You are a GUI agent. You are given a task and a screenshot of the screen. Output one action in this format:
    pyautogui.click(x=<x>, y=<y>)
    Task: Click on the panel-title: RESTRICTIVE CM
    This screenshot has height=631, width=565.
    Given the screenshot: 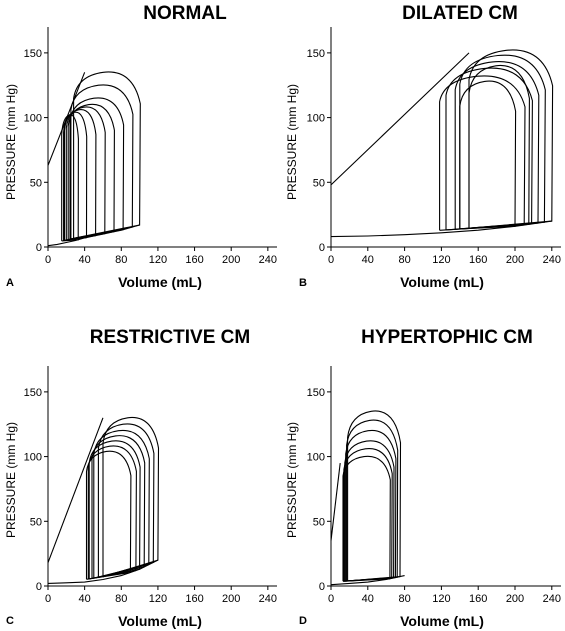 What is the action you would take?
    pyautogui.click(x=170, y=337)
    